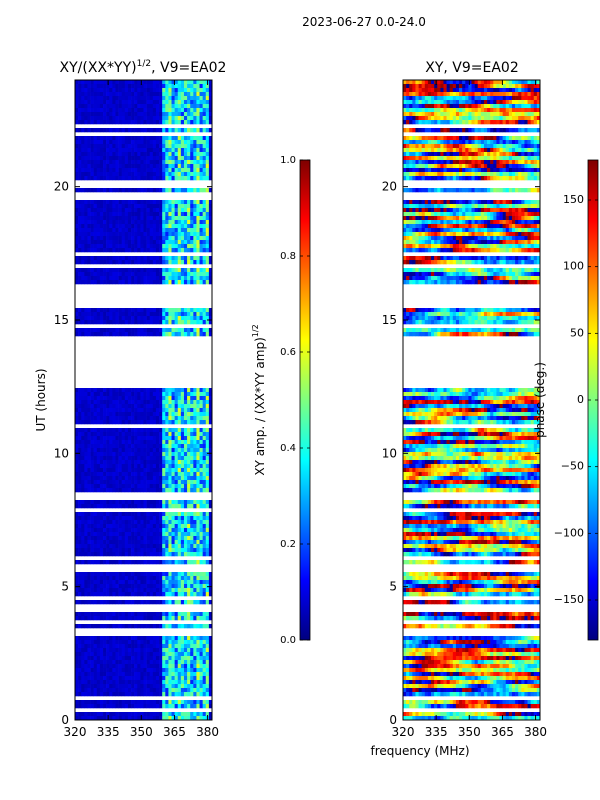  What do you see at coordinates (573, 199) in the screenshot?
I see `colorbar-tick-label: 150` at bounding box center [573, 199].